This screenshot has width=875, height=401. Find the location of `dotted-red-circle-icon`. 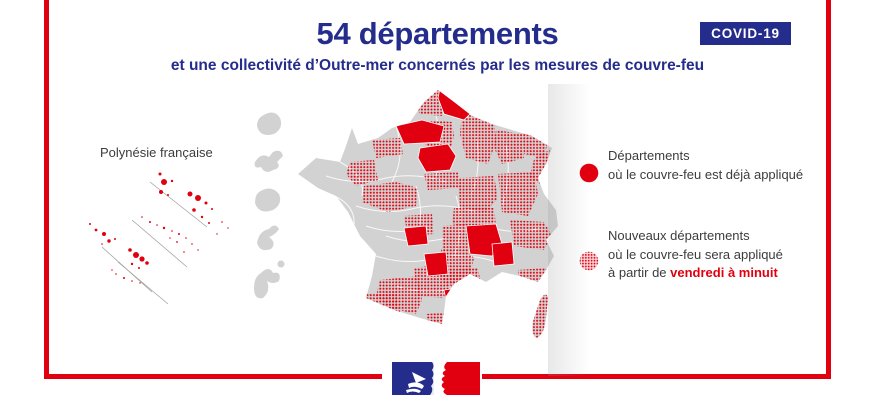

dotted-red-circle-icon is located at coordinates (589, 261).